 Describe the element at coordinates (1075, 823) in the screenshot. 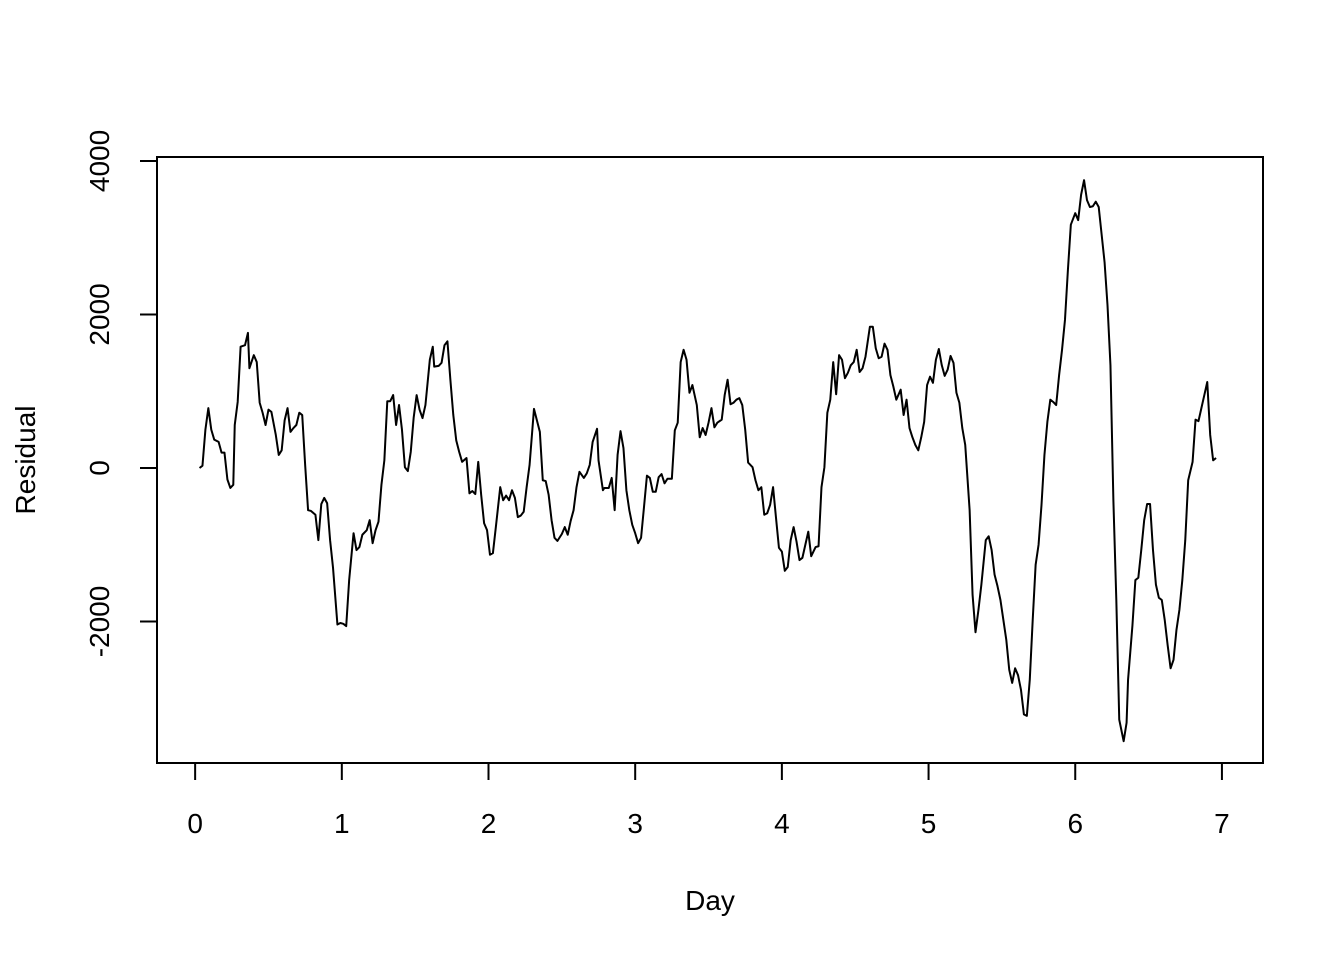

I see `x-tick-label: 6` at that location.